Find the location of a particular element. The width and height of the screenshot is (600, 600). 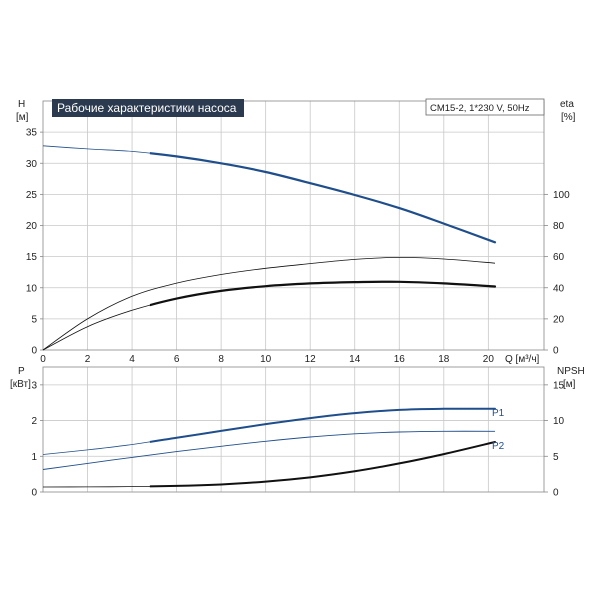

x-tick-label: 20 is located at coordinates (489, 359).